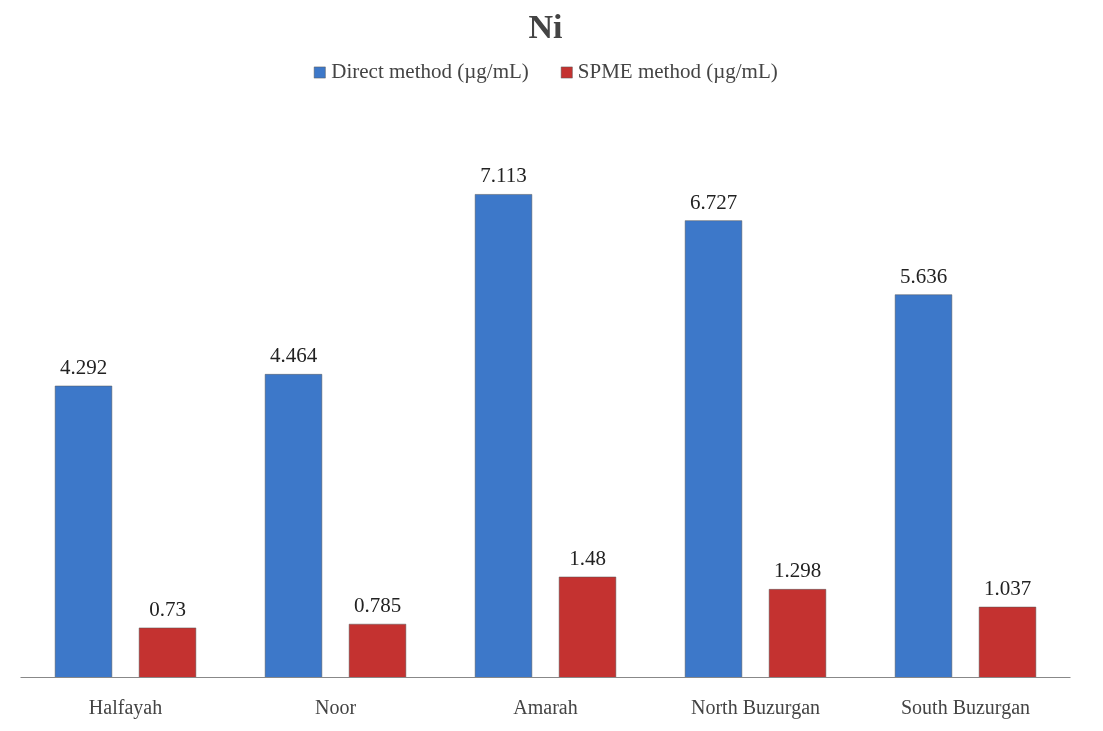 This screenshot has width=1103, height=731. I want to click on data-label: 0.785, so click(377, 605).